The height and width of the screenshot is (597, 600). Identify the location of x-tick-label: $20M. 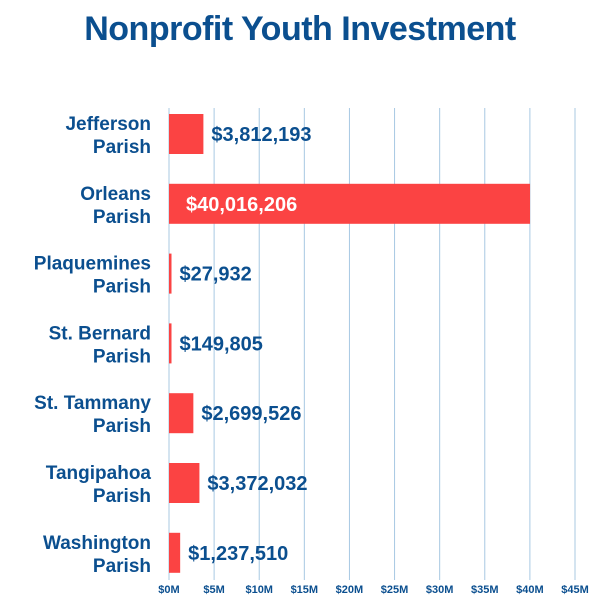
(350, 590).